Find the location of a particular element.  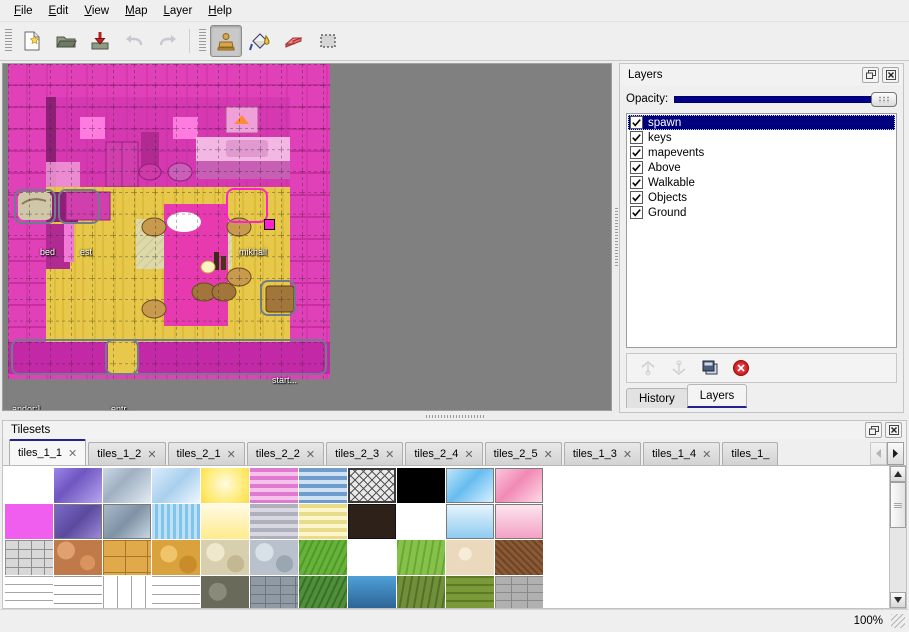

tab-history: History is located at coordinates (657, 398).